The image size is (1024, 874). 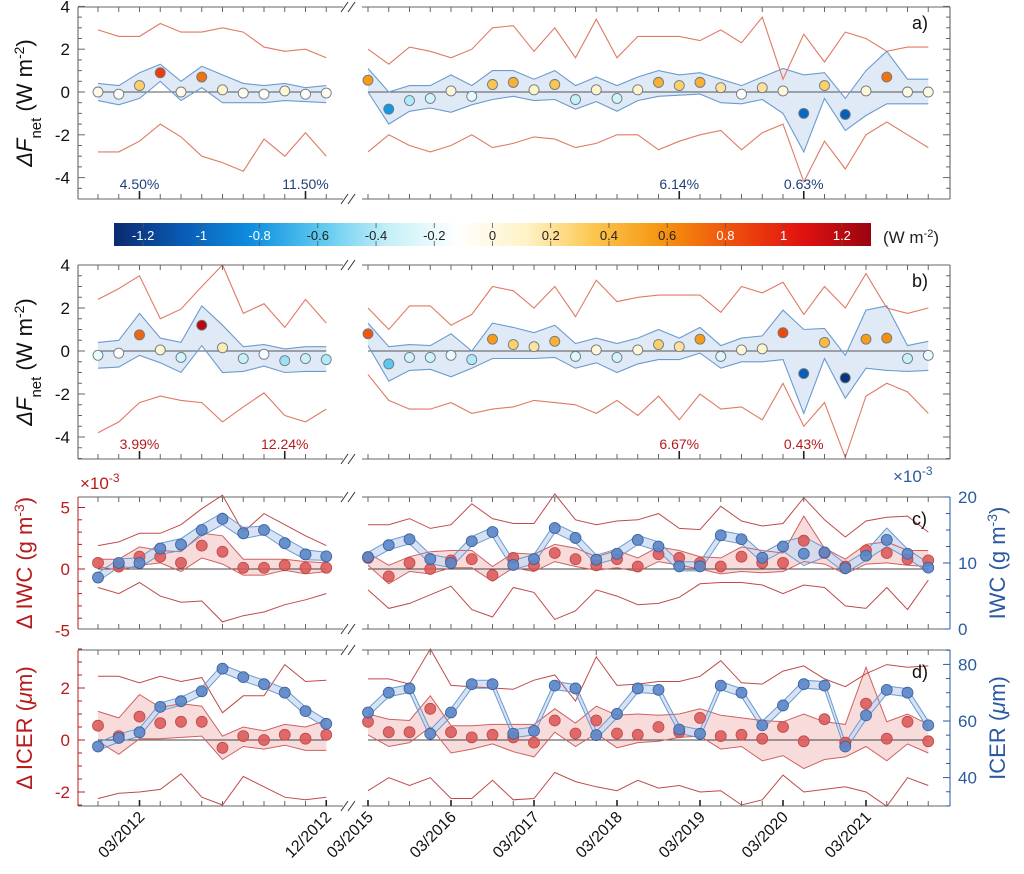 I want to click on percentage-annotation: 6.67%, so click(x=679, y=444).